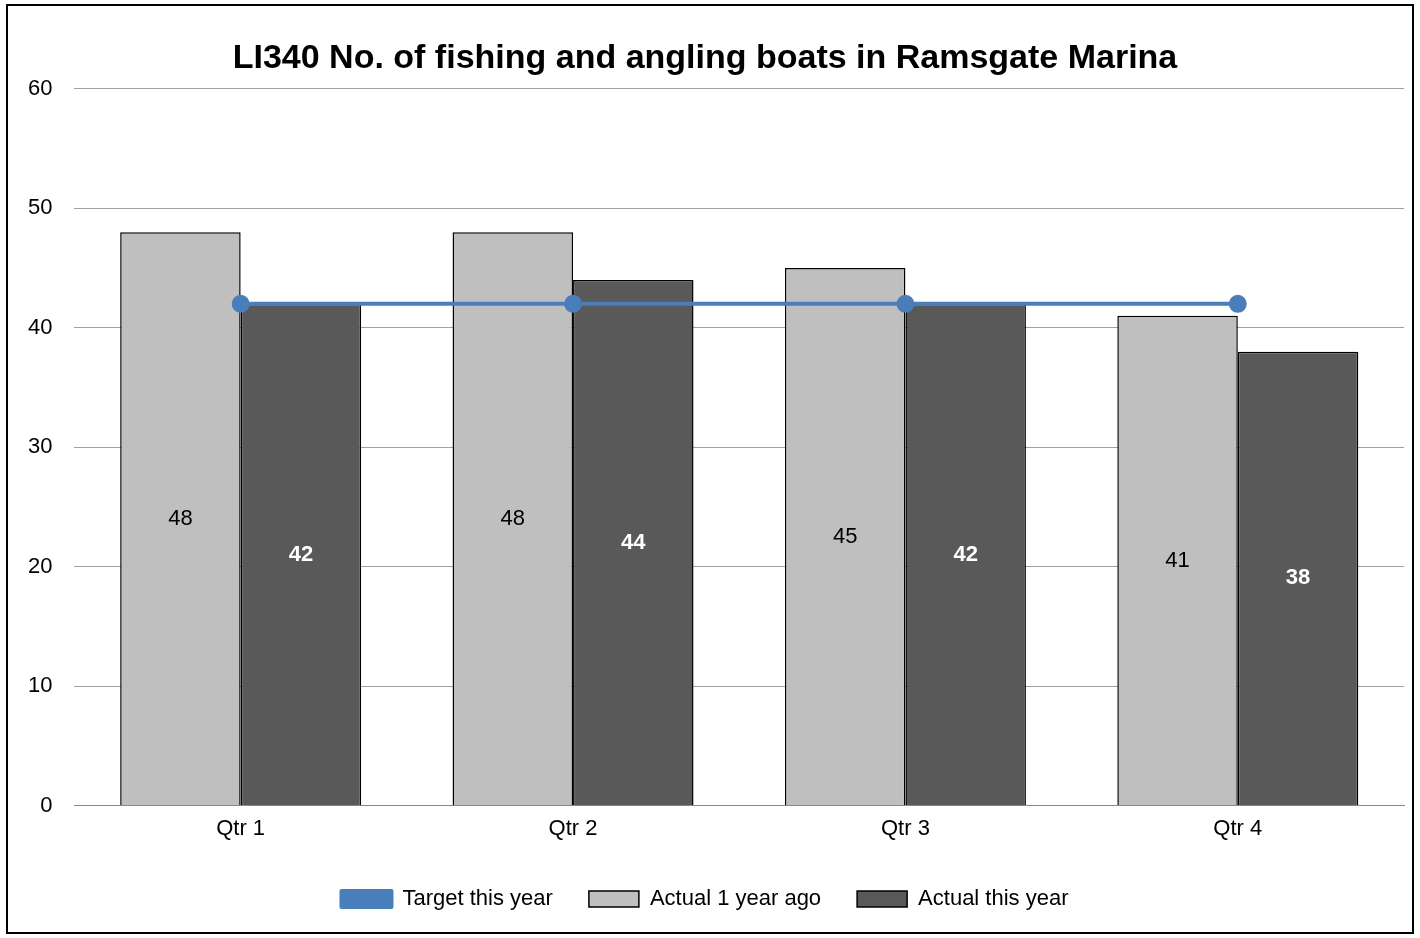 The width and height of the screenshot is (1420, 938). What do you see at coordinates (845, 535) in the screenshot?
I see `data-label: 45` at bounding box center [845, 535].